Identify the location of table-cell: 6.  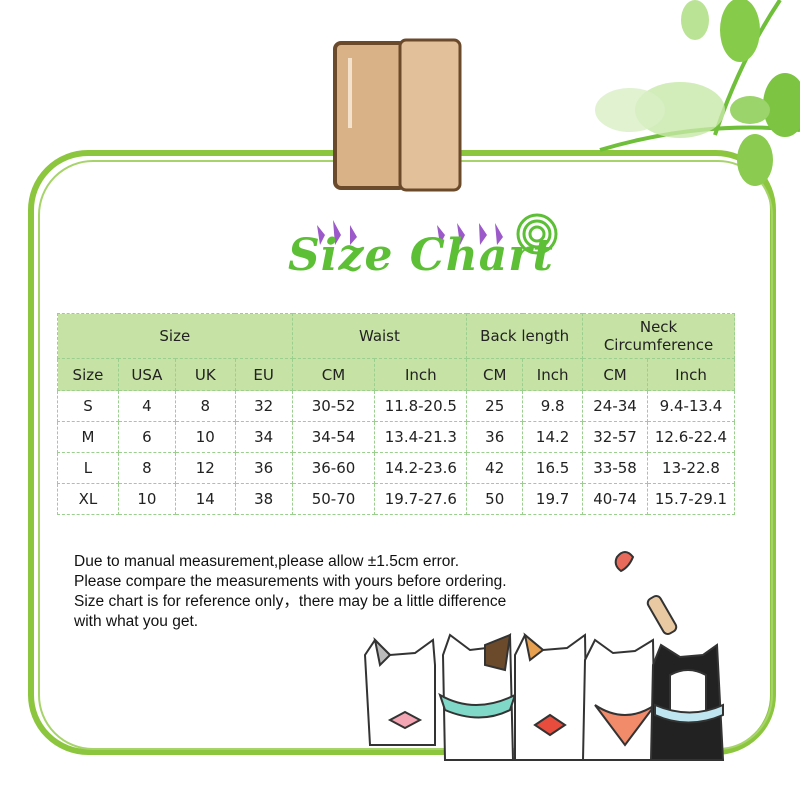
(146, 437).